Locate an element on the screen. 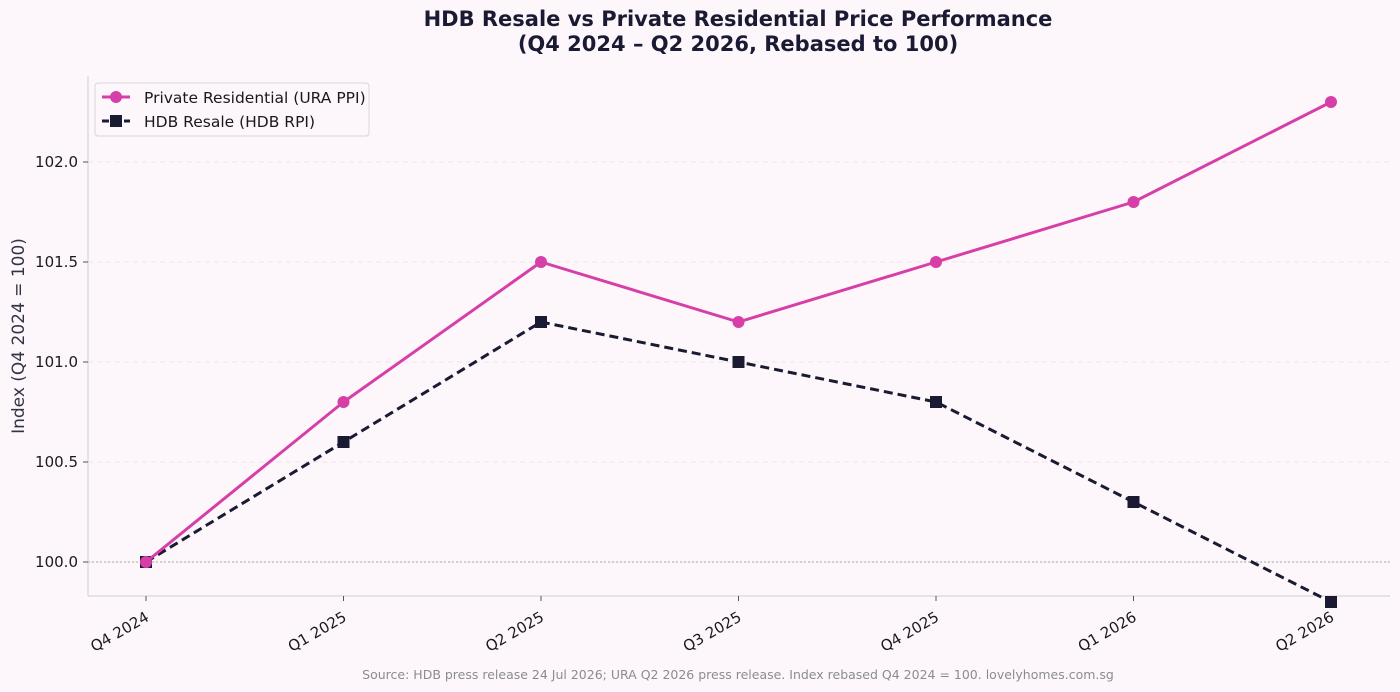 The image size is (1400, 692). x-tick-label: Q3 2025 is located at coordinates (712, 632).